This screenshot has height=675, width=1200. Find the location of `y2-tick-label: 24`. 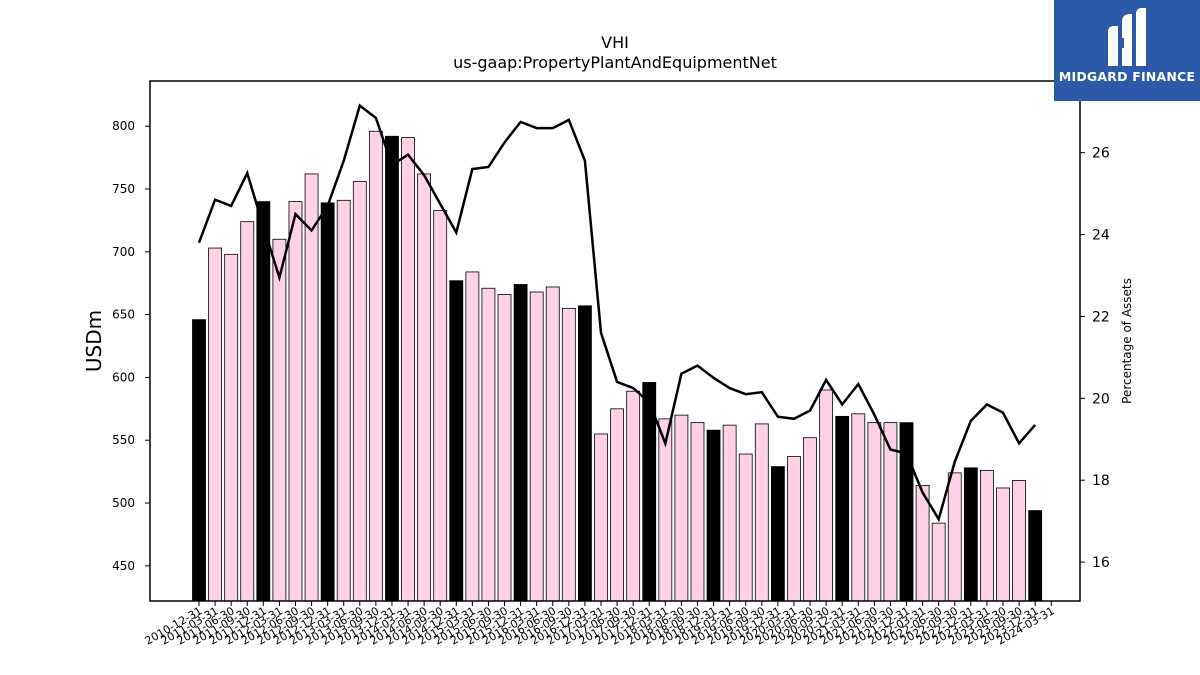

y2-tick-label: 24 is located at coordinates (1101, 236).